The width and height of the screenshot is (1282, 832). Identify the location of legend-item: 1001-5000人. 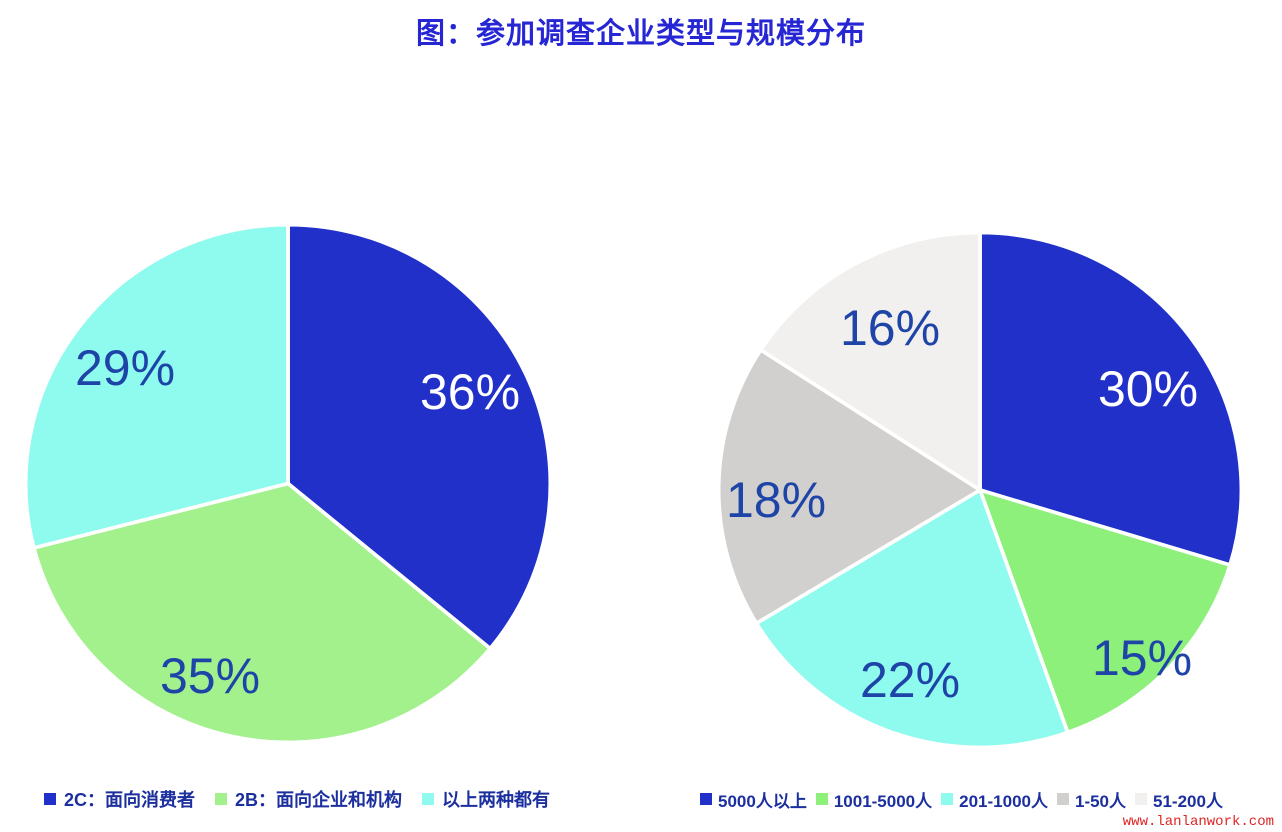
(874, 799).